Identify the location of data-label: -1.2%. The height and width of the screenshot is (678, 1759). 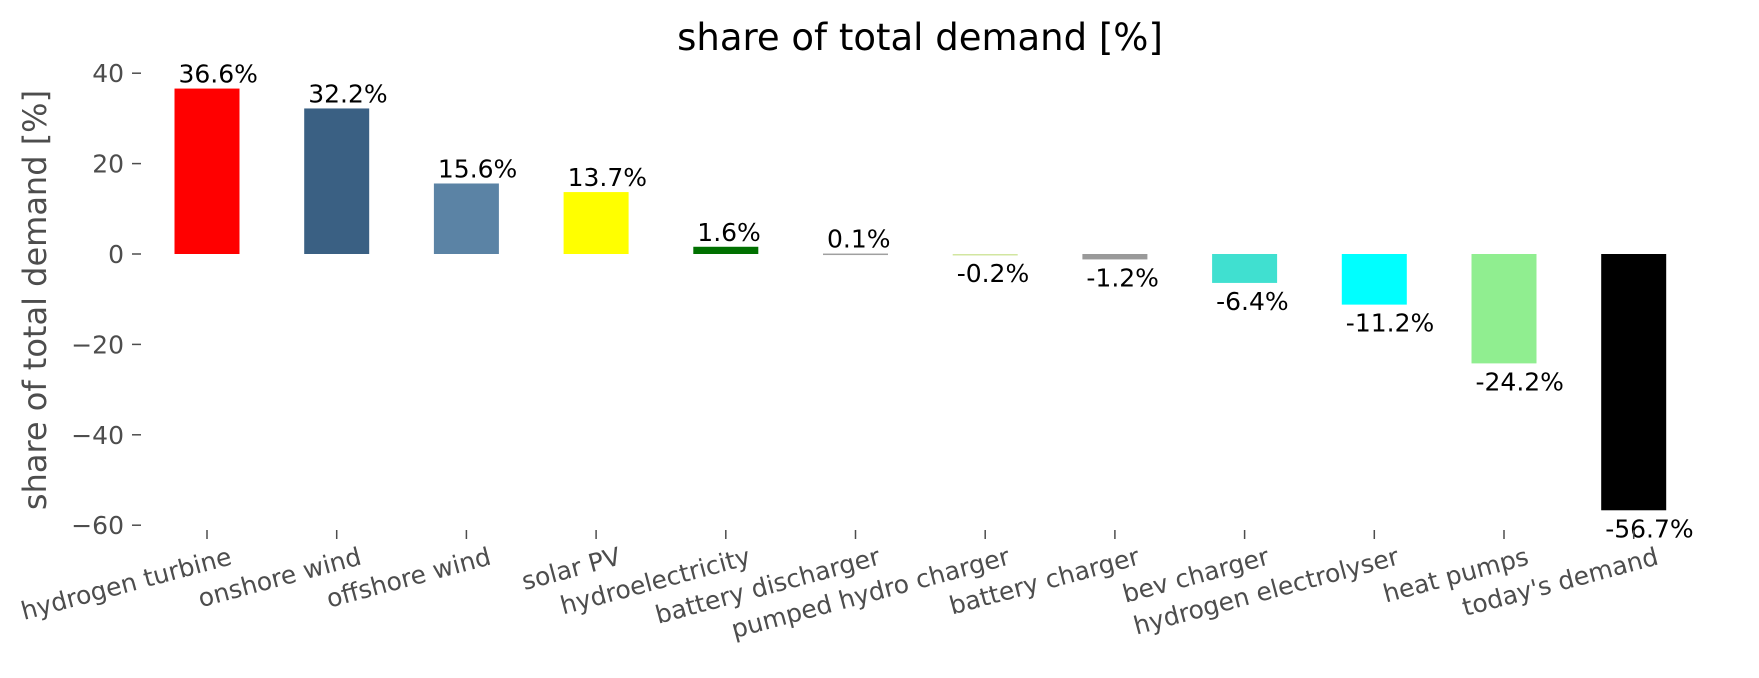
(1122, 277).